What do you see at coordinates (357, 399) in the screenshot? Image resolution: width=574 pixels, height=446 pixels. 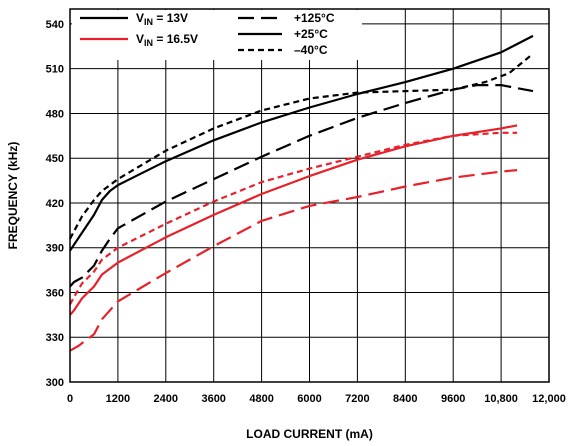 I see `x-tick-label: 7200` at bounding box center [357, 399].